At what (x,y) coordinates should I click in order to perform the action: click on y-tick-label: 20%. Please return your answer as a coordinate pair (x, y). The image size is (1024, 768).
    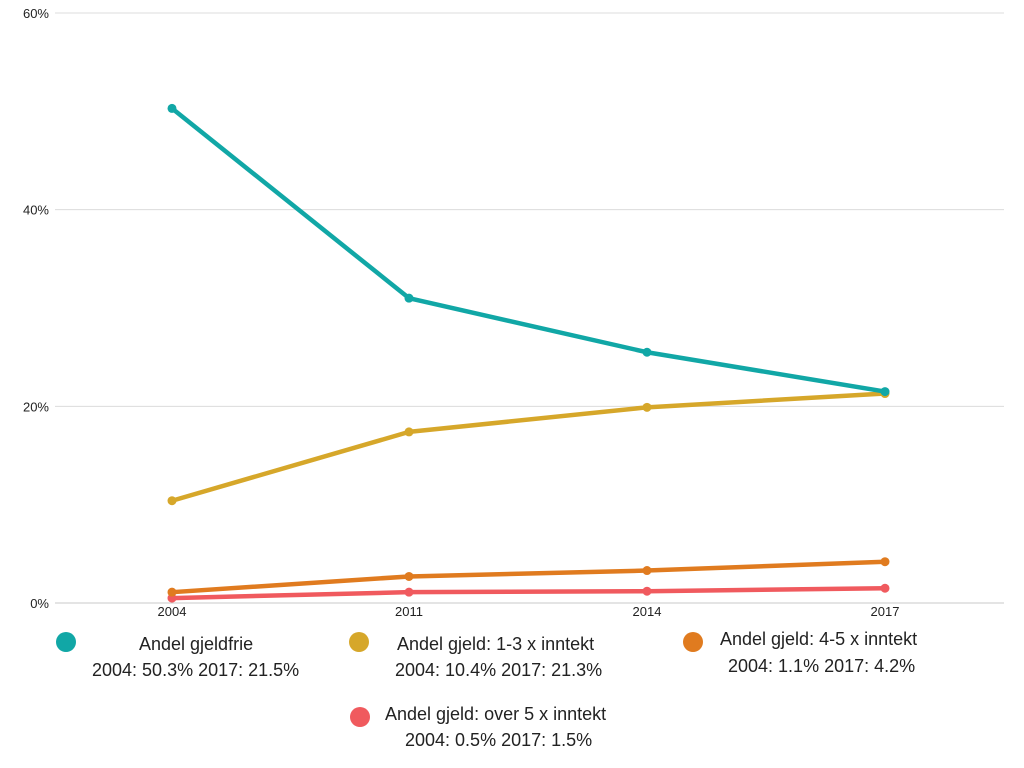
    Looking at the image, I should click on (36, 406).